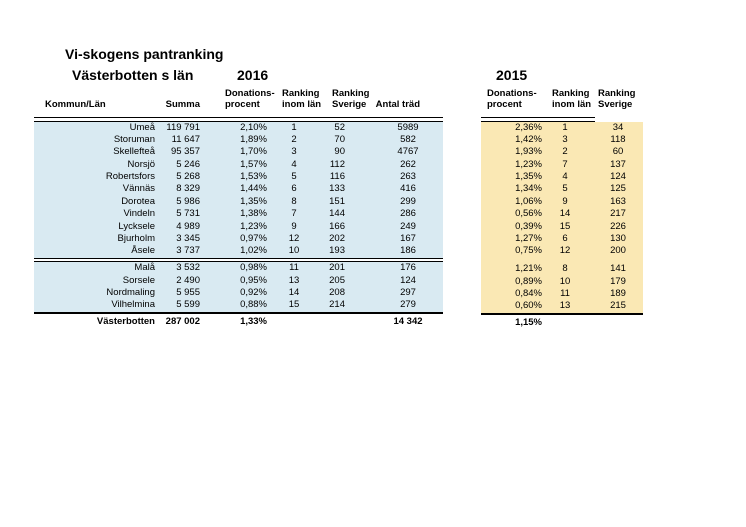 This screenshot has width=746, height=527. I want to click on cell-rank_lan: 12, so click(294, 239).